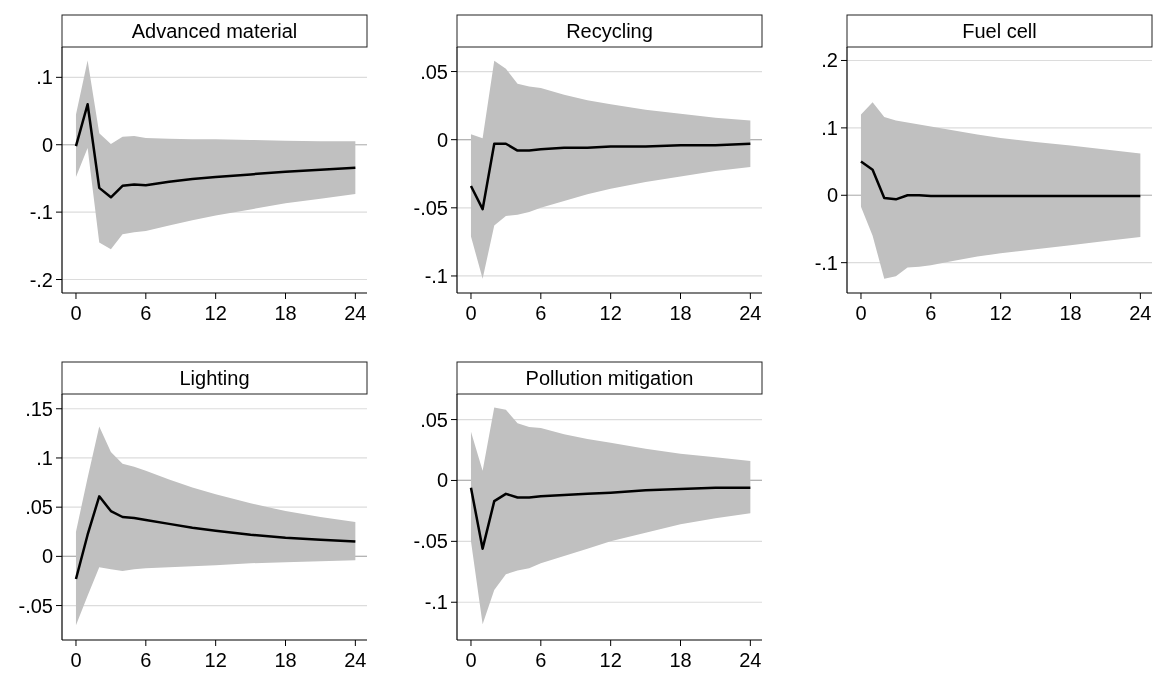 Image resolution: width=1162 pixels, height=676 pixels. What do you see at coordinates (214, 31) in the screenshot?
I see `chart-title: Advanced material` at bounding box center [214, 31].